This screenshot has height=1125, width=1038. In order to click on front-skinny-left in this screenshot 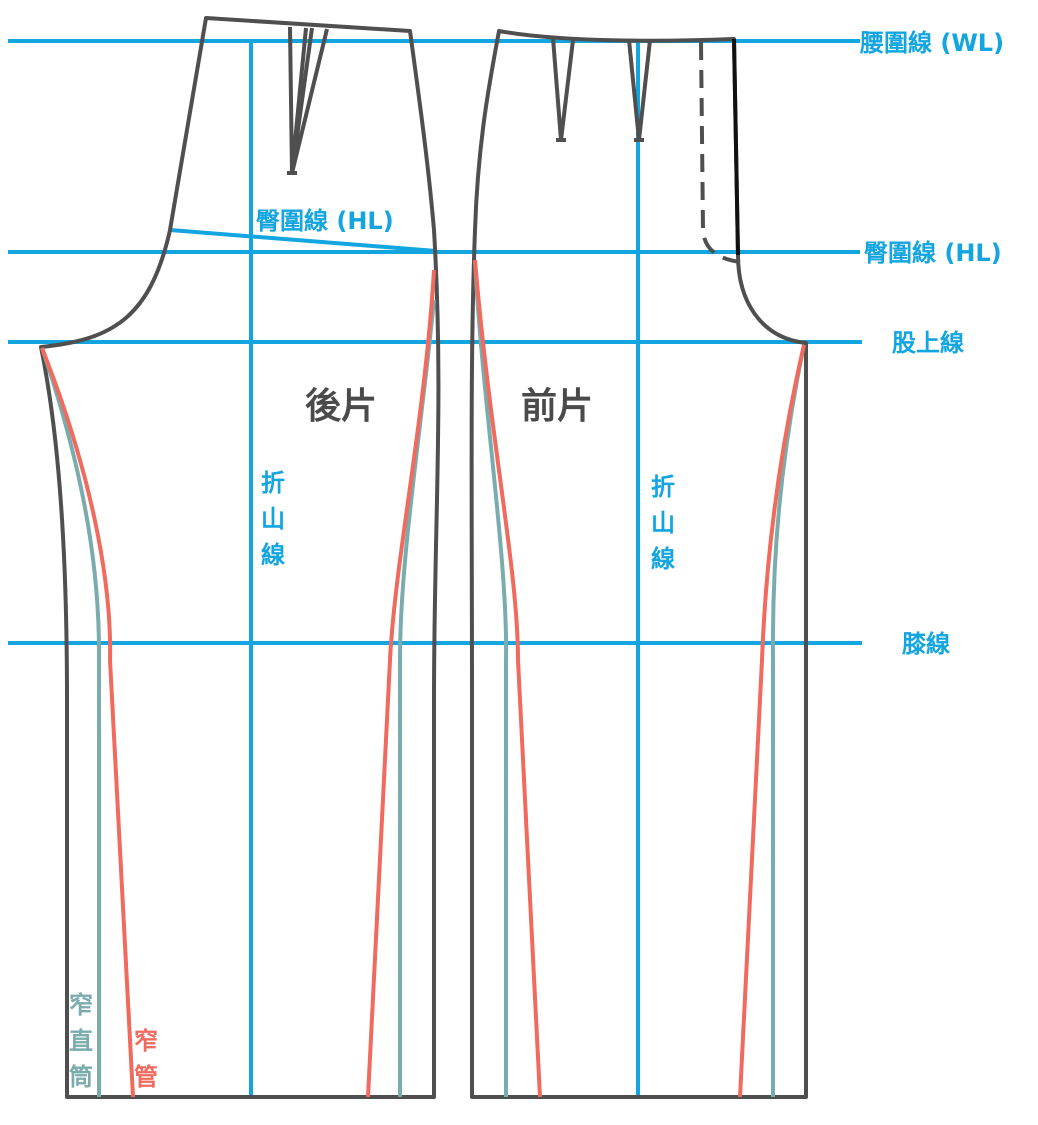, I will do `click(507, 678)`.